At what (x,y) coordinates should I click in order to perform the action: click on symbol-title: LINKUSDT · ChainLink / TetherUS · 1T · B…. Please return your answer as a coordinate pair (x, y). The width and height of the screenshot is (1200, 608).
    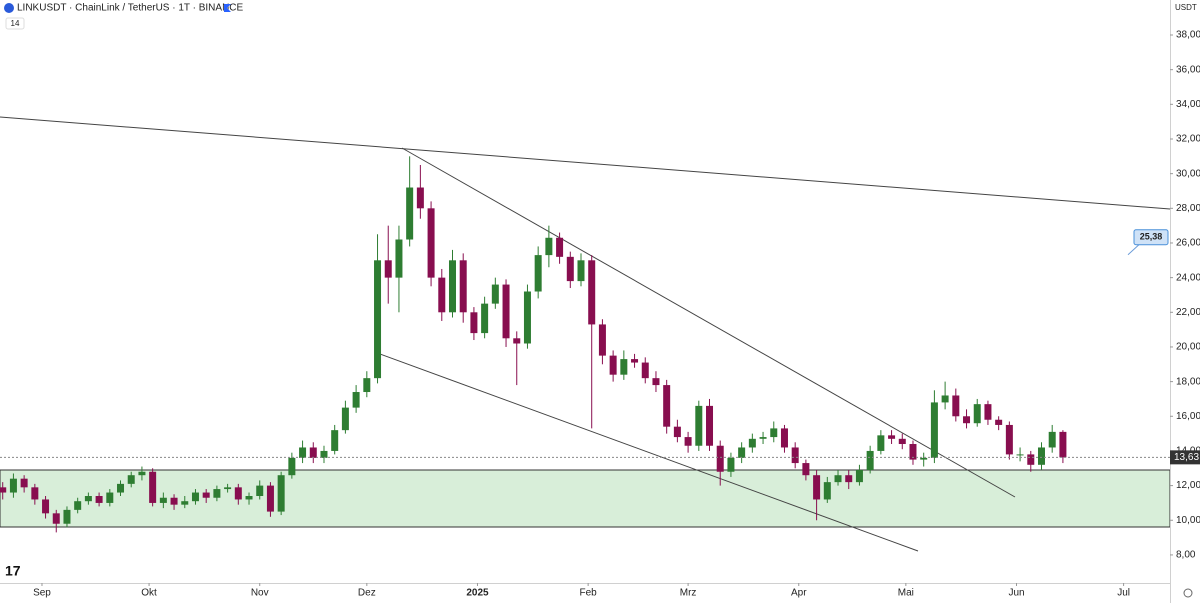
    Looking at the image, I should click on (130, 8).